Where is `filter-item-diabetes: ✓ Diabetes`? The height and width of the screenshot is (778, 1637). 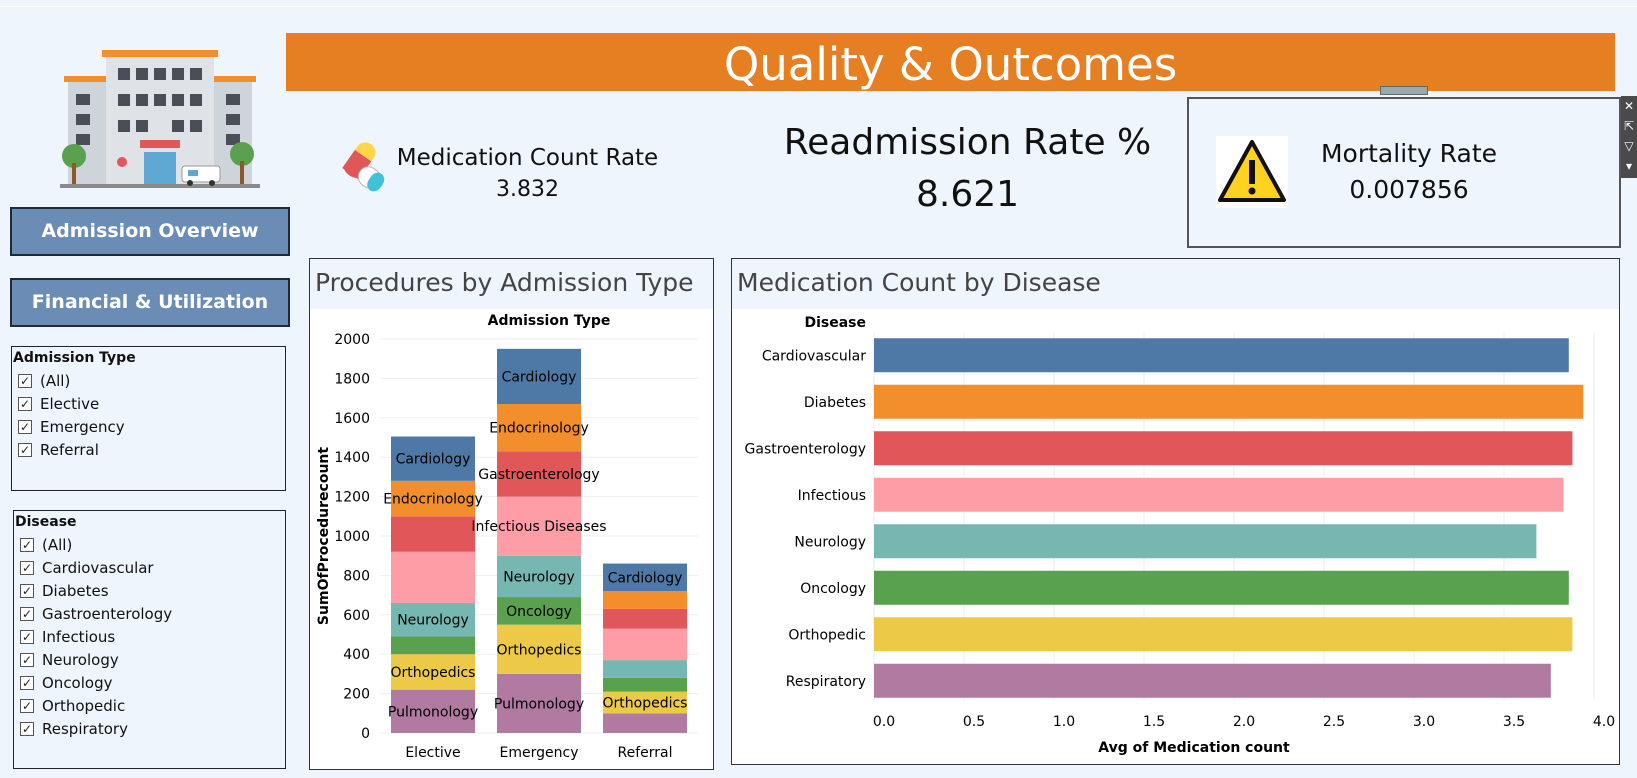 filter-item-diabetes: ✓ Diabetes is located at coordinates (64, 590).